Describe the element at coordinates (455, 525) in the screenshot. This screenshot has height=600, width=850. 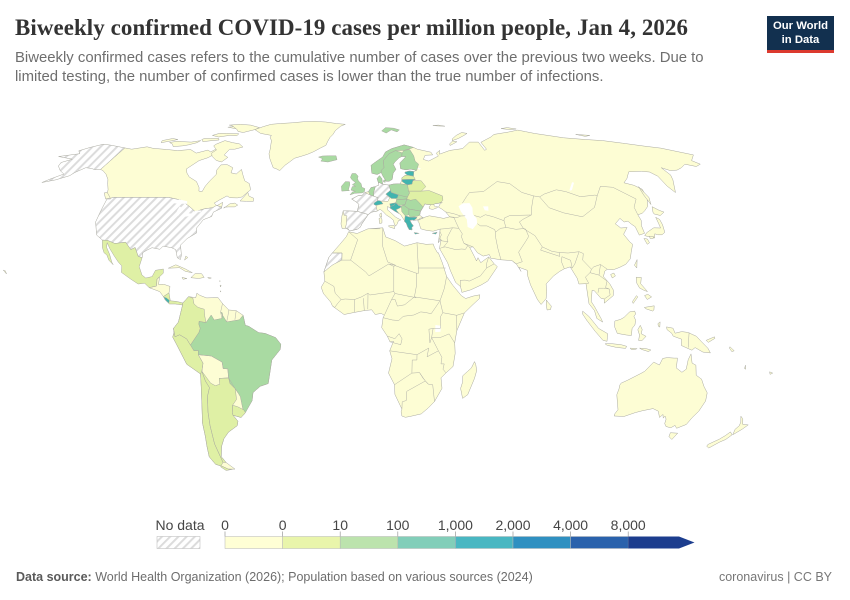
I see `svg-text: 1,000` at that location.